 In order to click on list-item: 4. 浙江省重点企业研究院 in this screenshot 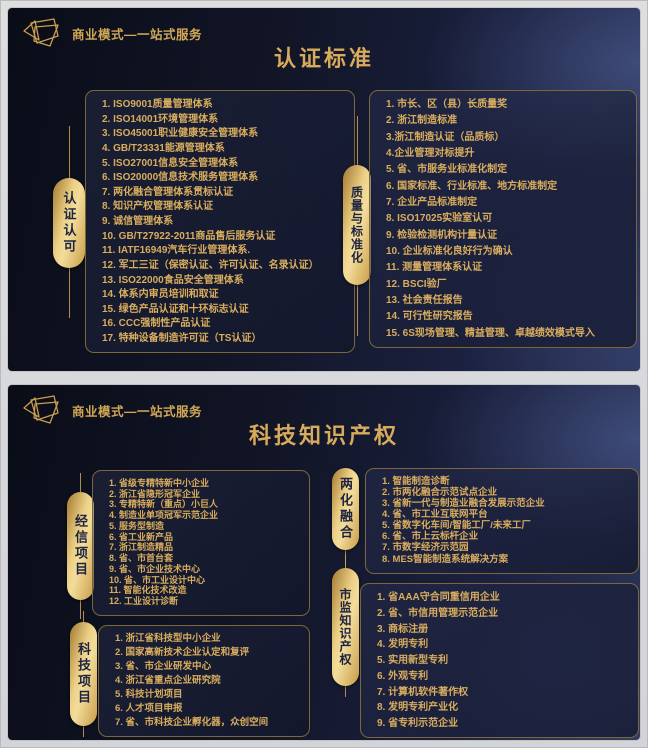, I will do `click(168, 680)`.